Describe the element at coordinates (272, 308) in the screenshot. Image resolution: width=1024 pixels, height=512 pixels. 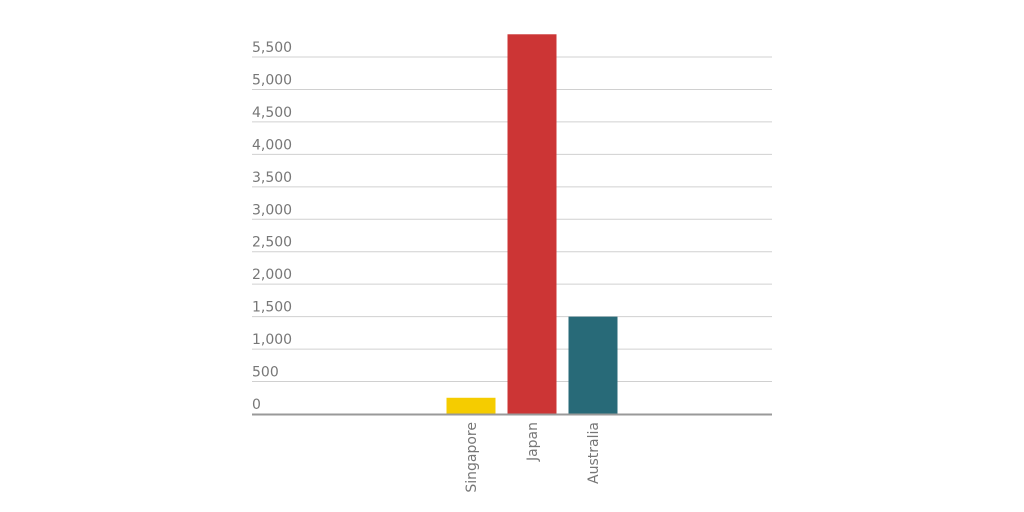
I see `y-tick-label: 1,500` at that location.